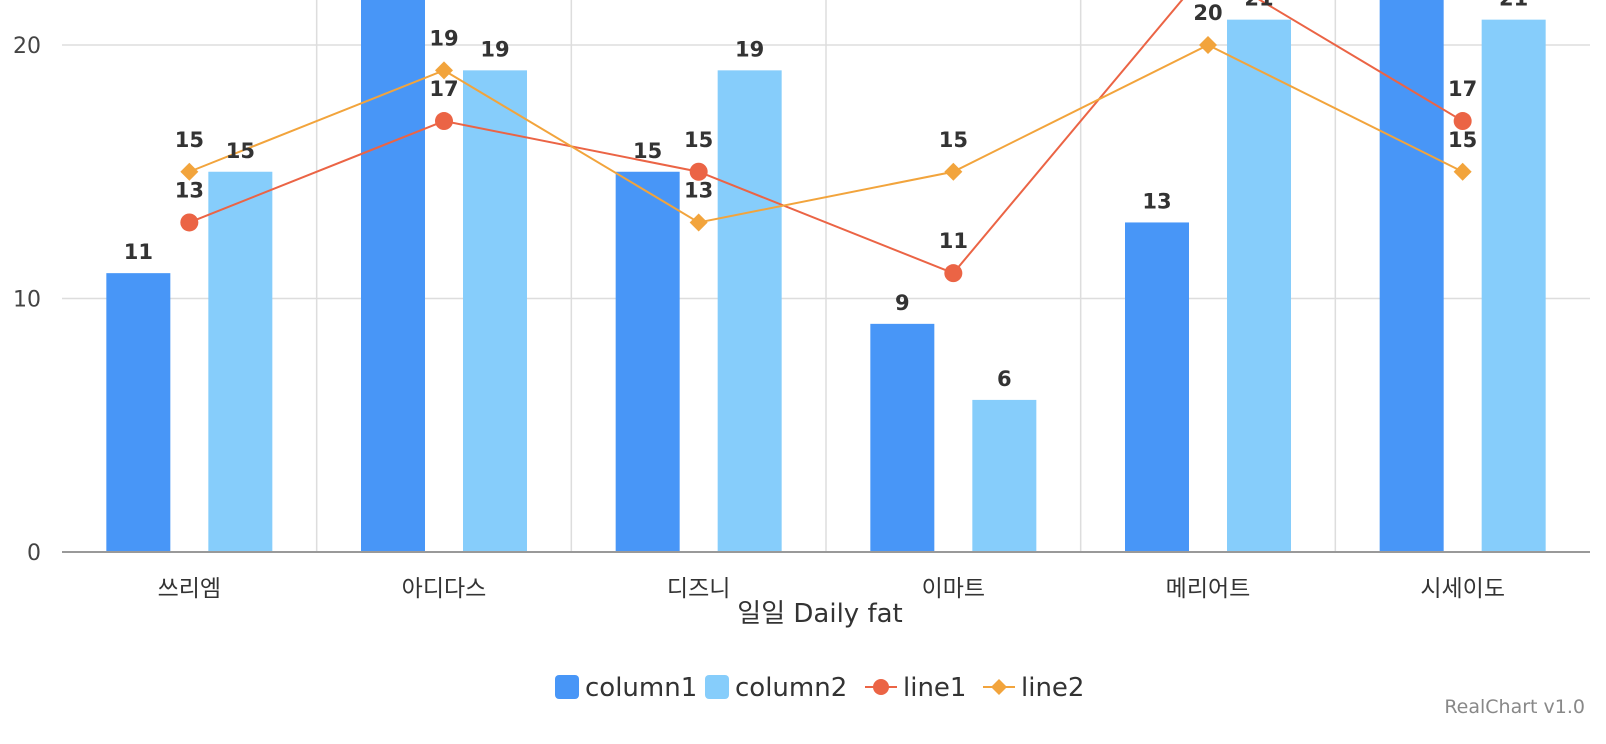  Describe the element at coordinates (444, 589) in the screenshot. I see `x-tick-label: 아디다스` at that location.